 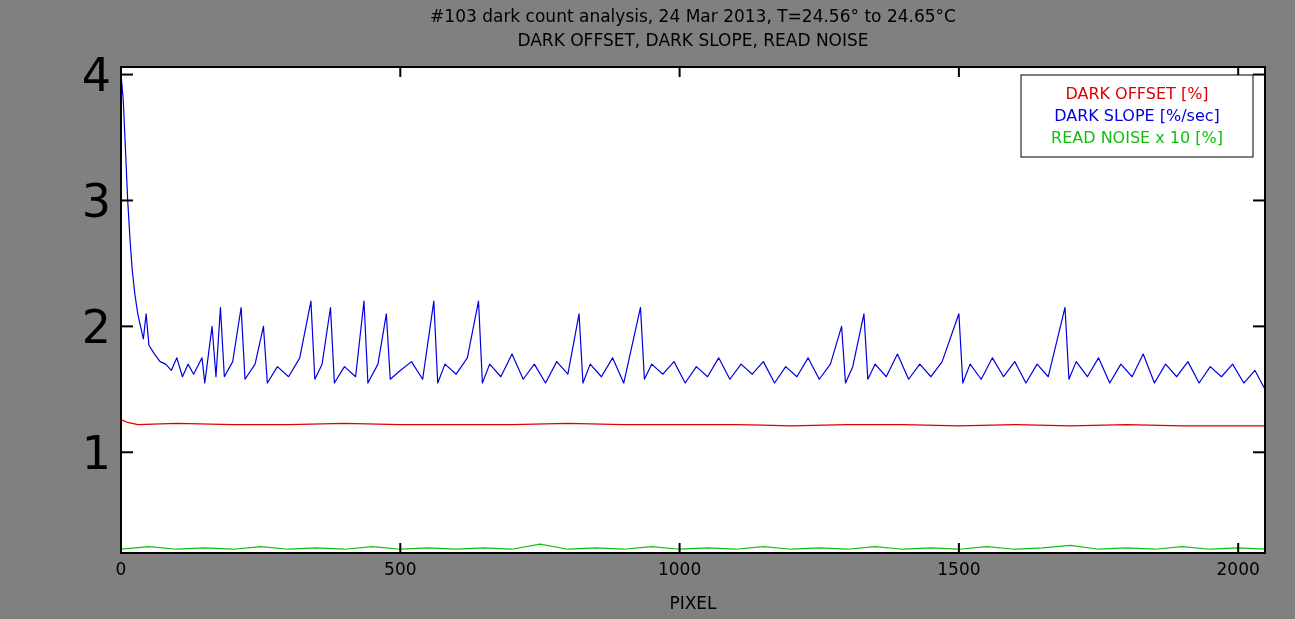 What do you see at coordinates (693, 40) in the screenshot?
I see `chart-subtitle: DARK OFFSET, DARK SLOPE, READ NOISE` at bounding box center [693, 40].